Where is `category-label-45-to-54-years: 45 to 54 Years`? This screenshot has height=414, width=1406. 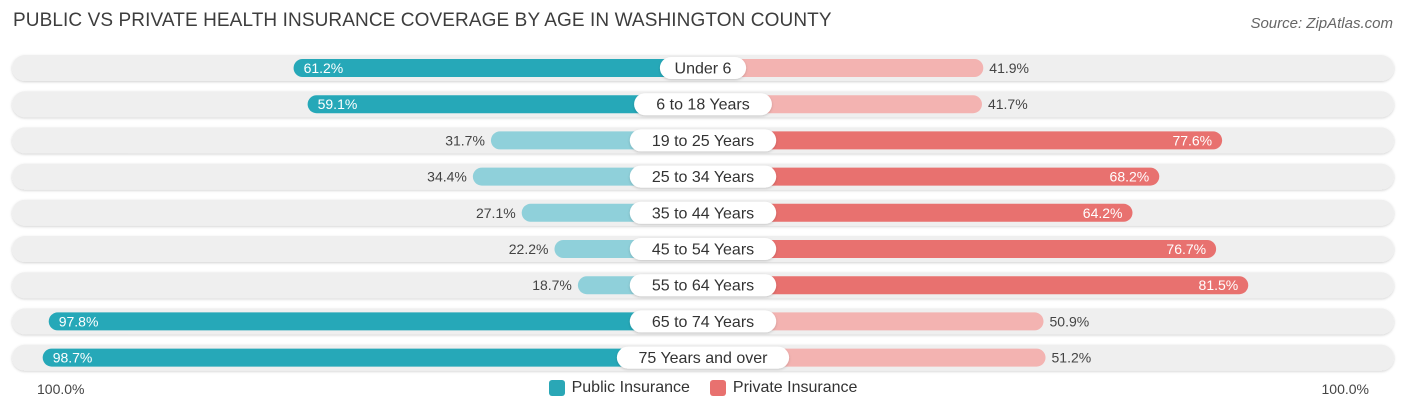
category-label-45-to-54-years: 45 to 54 Years is located at coordinates (703, 250).